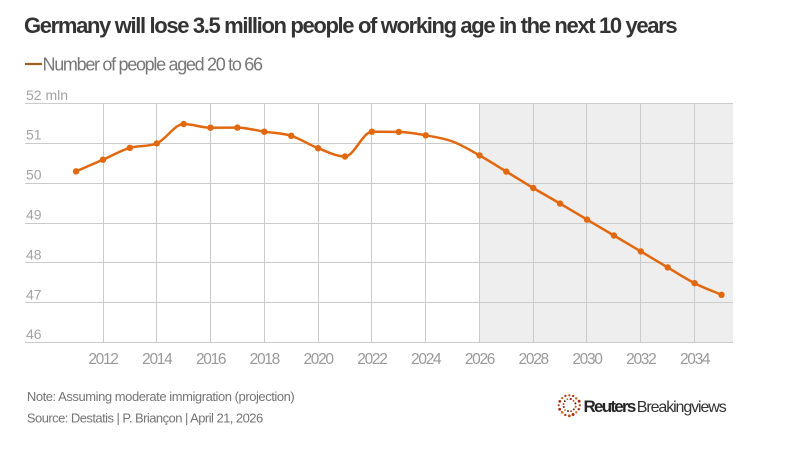 The height and width of the screenshot is (450, 785). I want to click on svg-text: 47, so click(34, 294).